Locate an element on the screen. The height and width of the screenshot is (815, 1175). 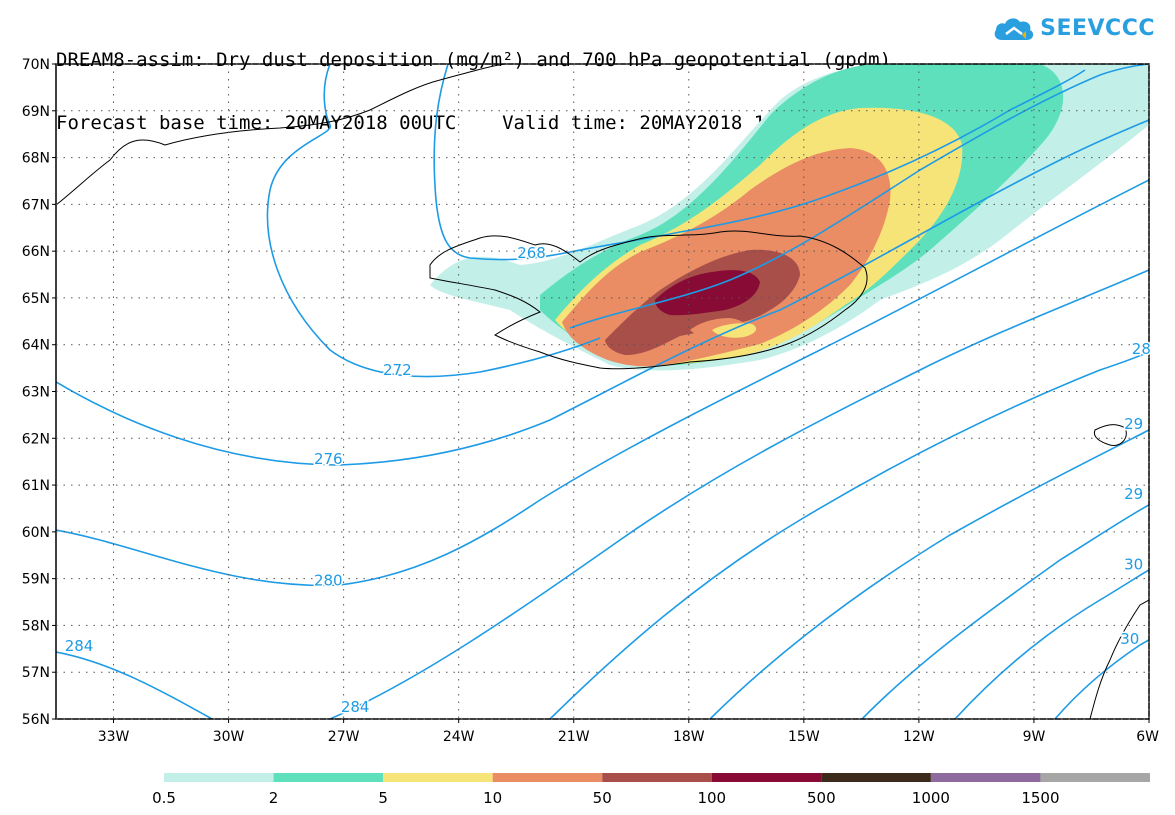
lat-tick-label: 67N is located at coordinates (36, 205).